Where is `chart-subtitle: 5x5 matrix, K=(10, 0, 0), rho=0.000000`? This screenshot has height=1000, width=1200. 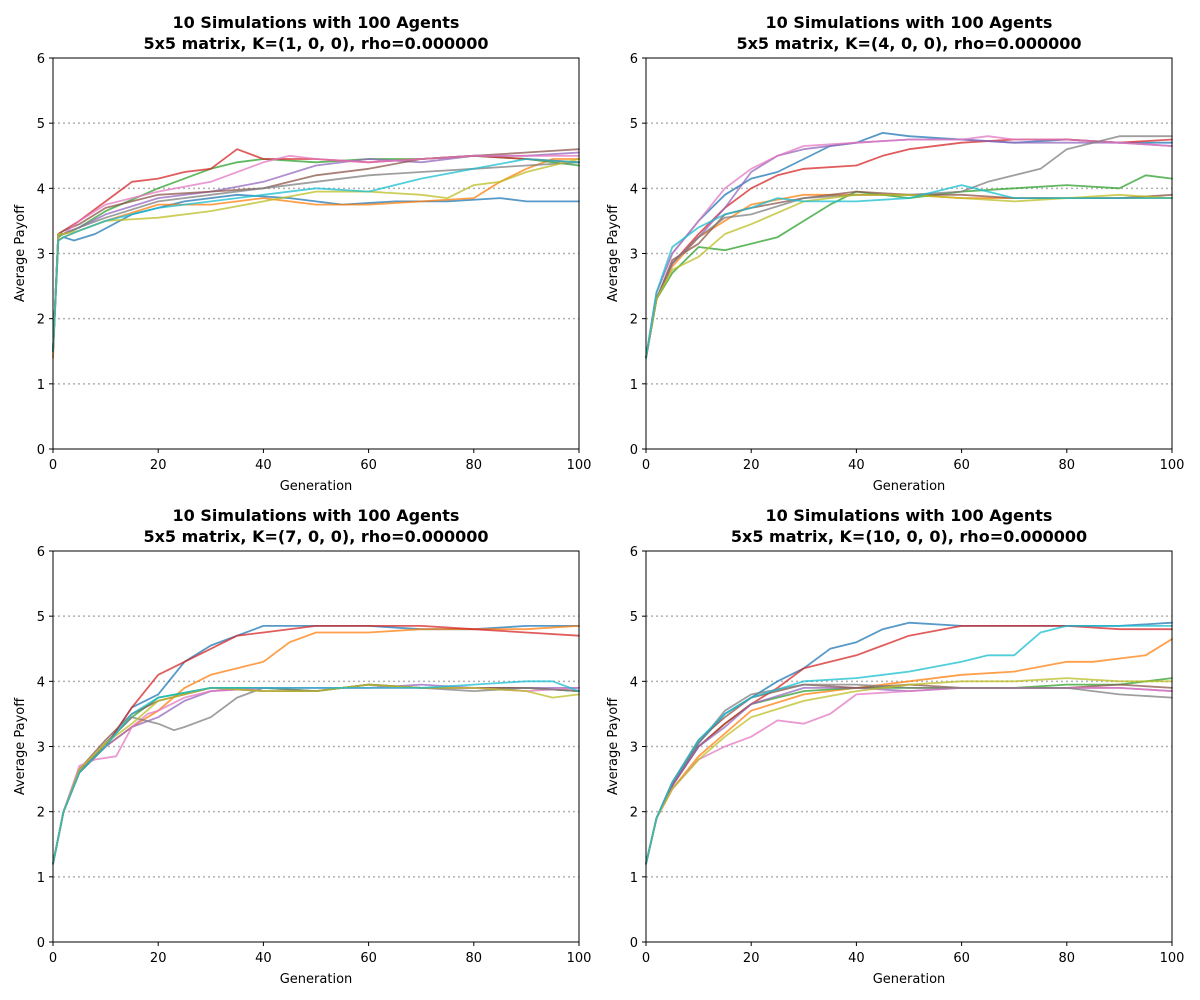 chart-subtitle: 5x5 matrix, K=(10, 0, 0), rho=0.000000 is located at coordinates (909, 536).